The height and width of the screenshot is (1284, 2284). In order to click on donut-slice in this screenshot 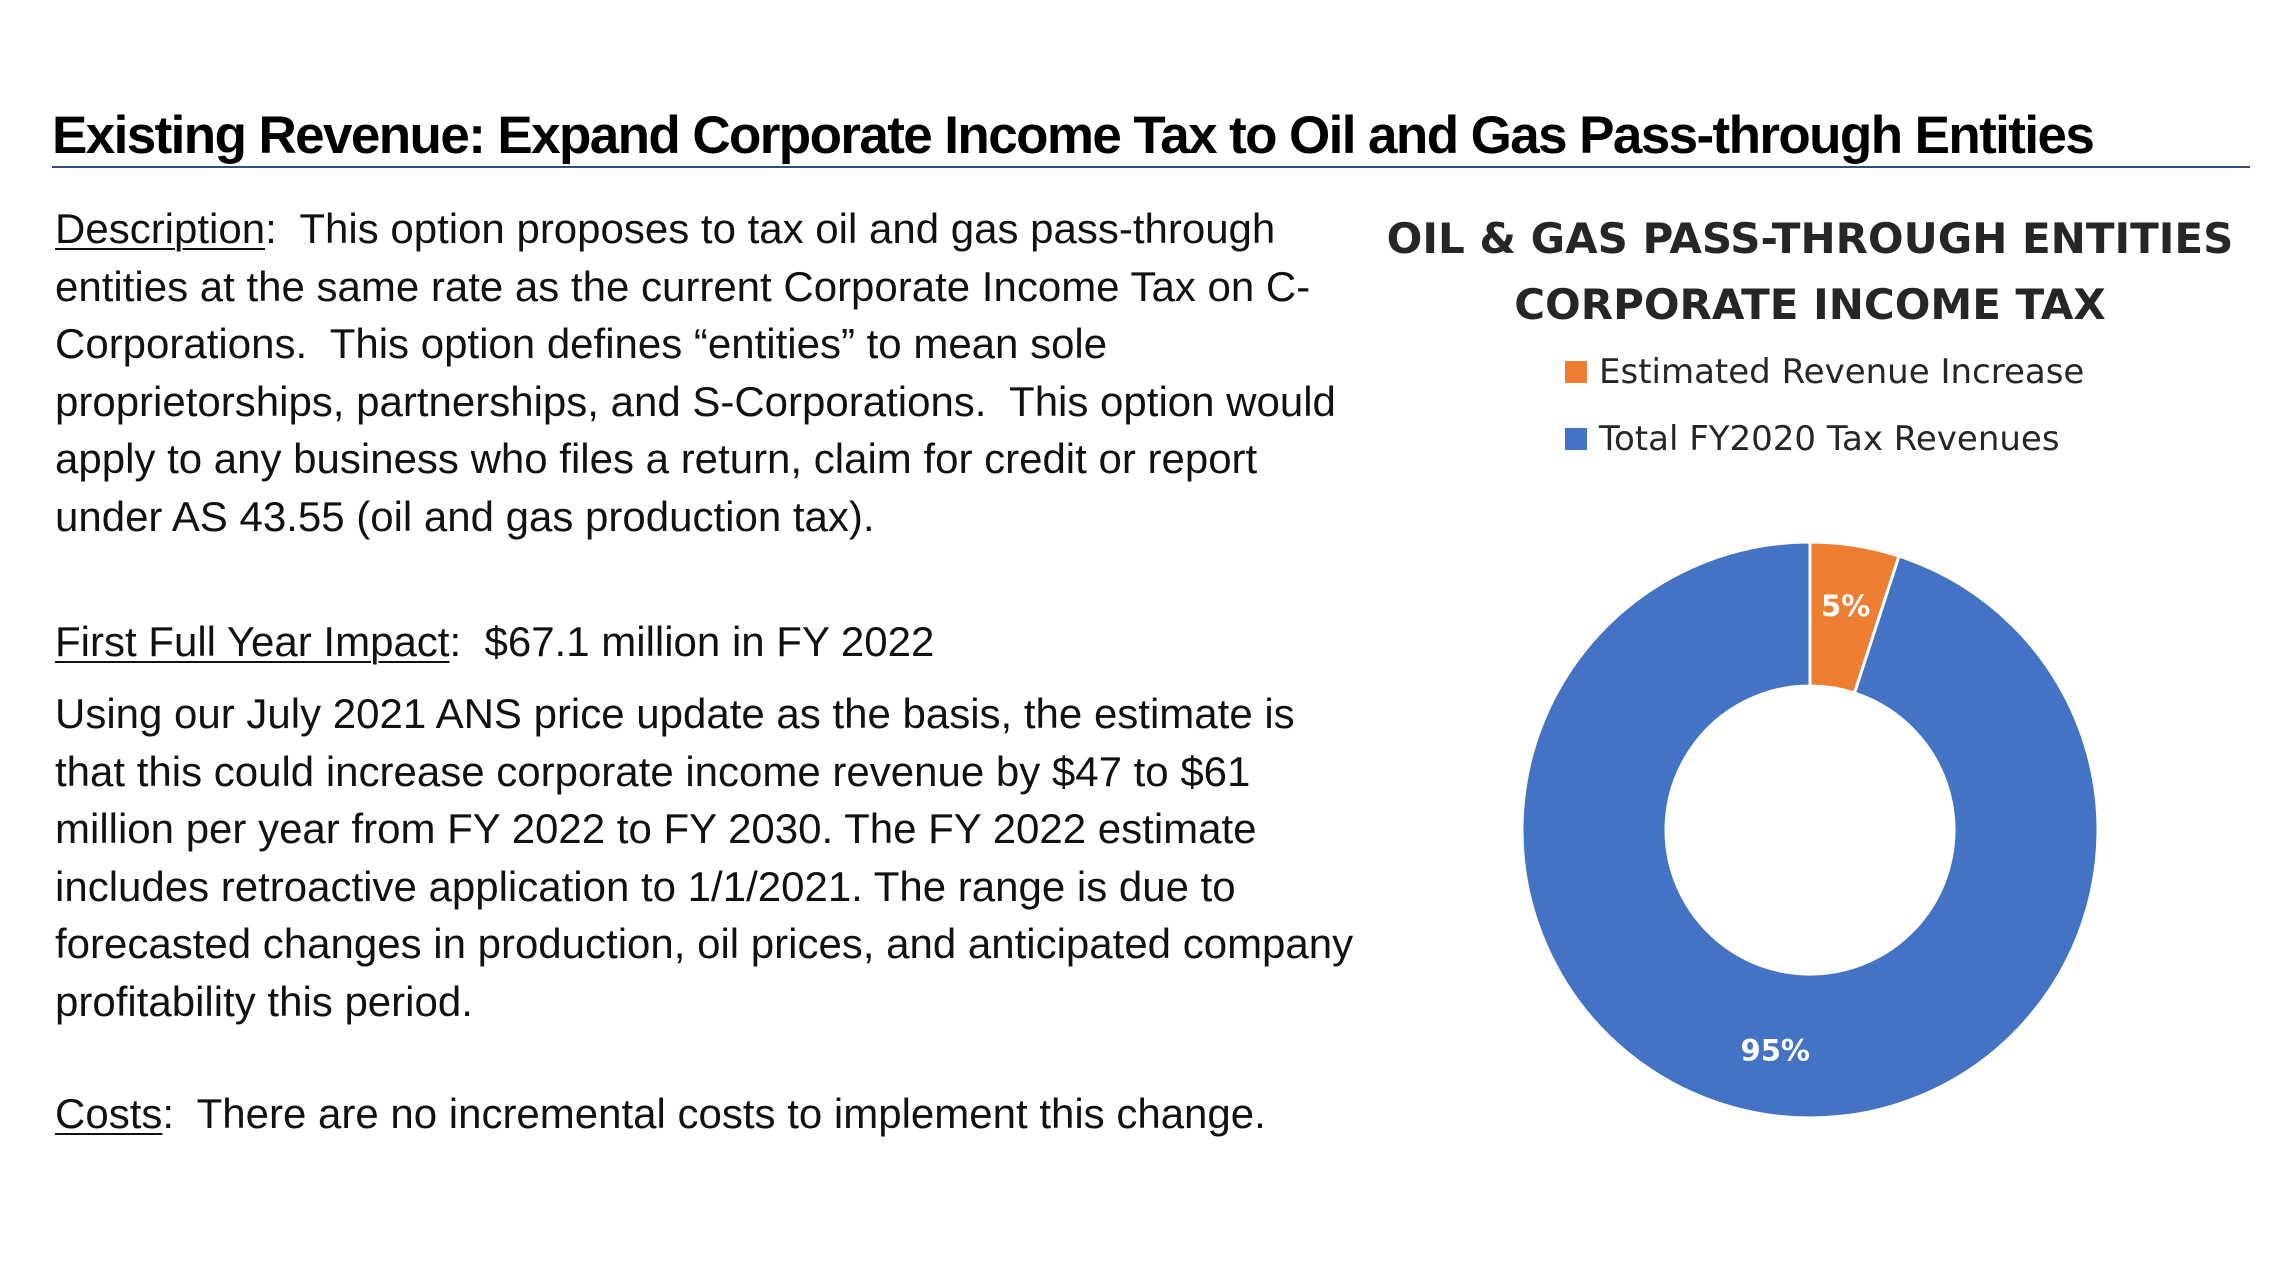, I will do `click(1810, 830)`.